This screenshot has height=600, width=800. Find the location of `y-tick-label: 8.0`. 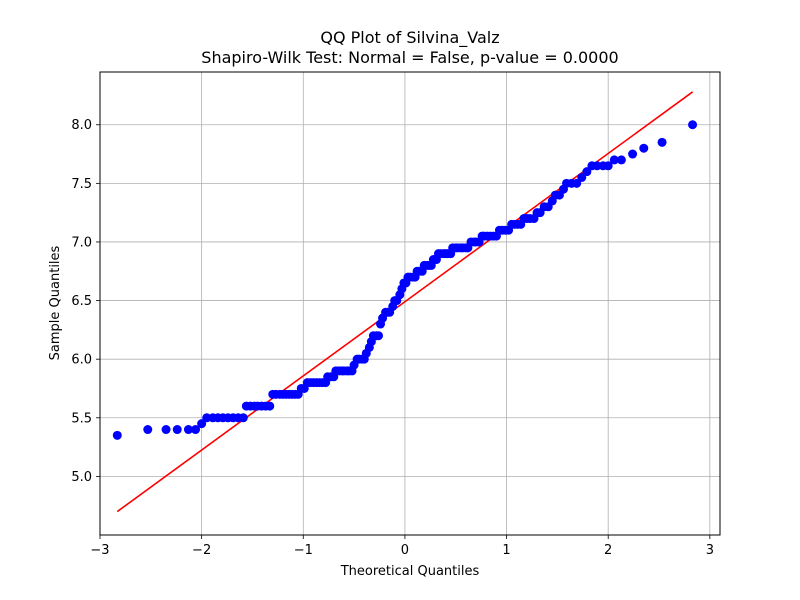

y-tick-label: 8.0 is located at coordinates (81, 125).